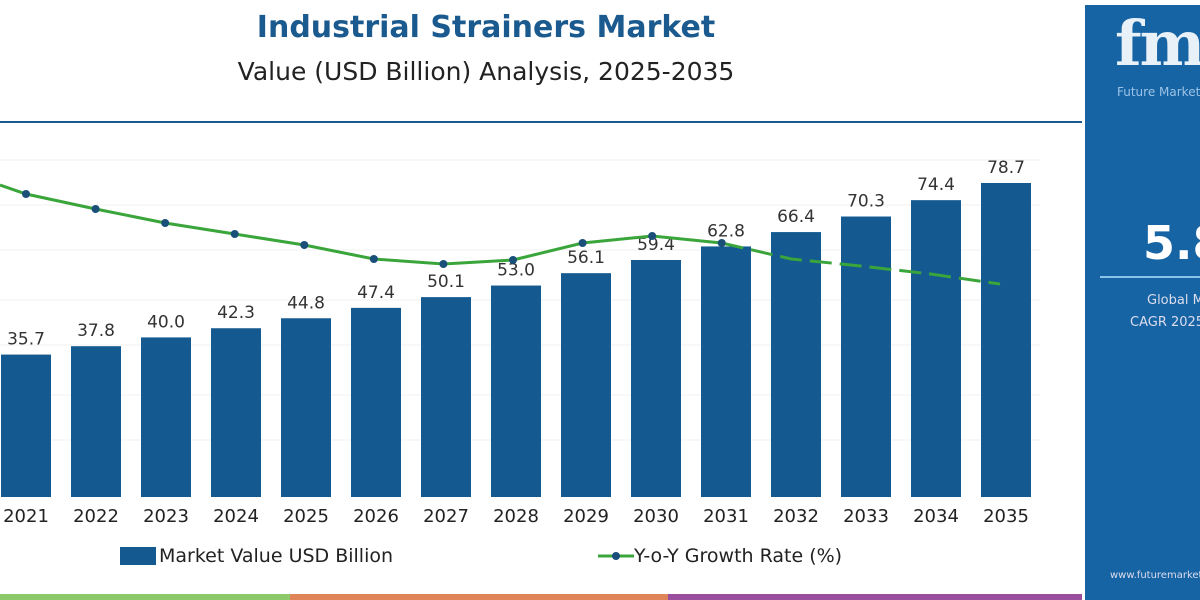  Describe the element at coordinates (236, 313) in the screenshot. I see `data-label-2024: 42.3` at that location.